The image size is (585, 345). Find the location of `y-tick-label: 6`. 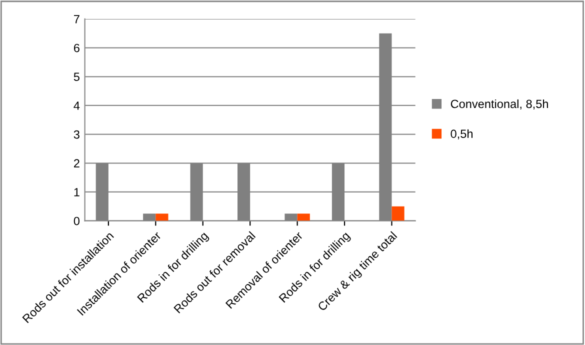

y-tick-label: 6 is located at coordinates (77, 48).